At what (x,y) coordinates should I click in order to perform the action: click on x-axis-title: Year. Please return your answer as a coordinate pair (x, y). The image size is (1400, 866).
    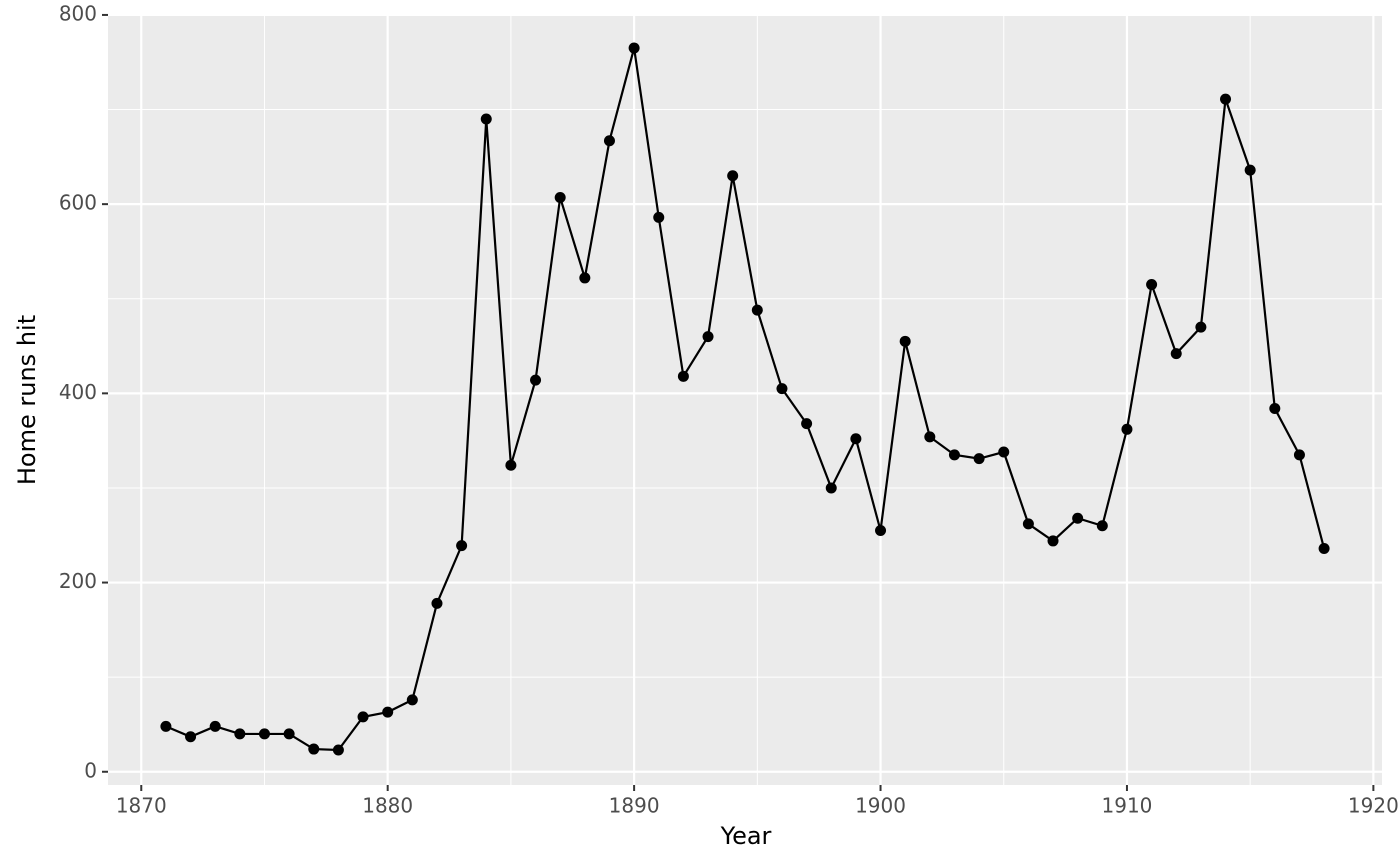
    Looking at the image, I should click on (746, 836).